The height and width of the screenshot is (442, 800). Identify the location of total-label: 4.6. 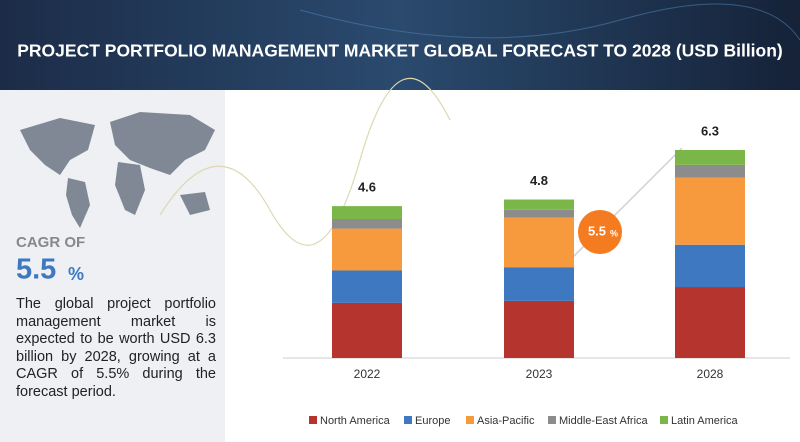
(367, 187).